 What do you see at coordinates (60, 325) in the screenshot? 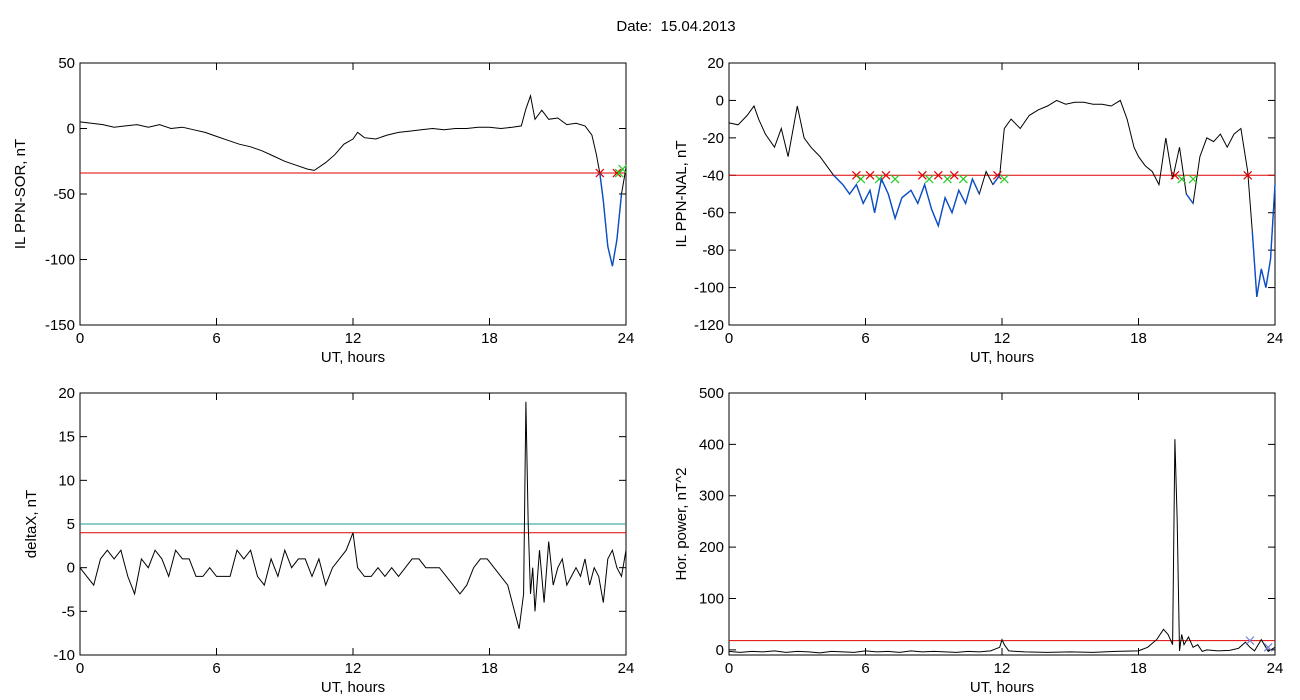
I see `y-tick-label: -150` at bounding box center [60, 325].